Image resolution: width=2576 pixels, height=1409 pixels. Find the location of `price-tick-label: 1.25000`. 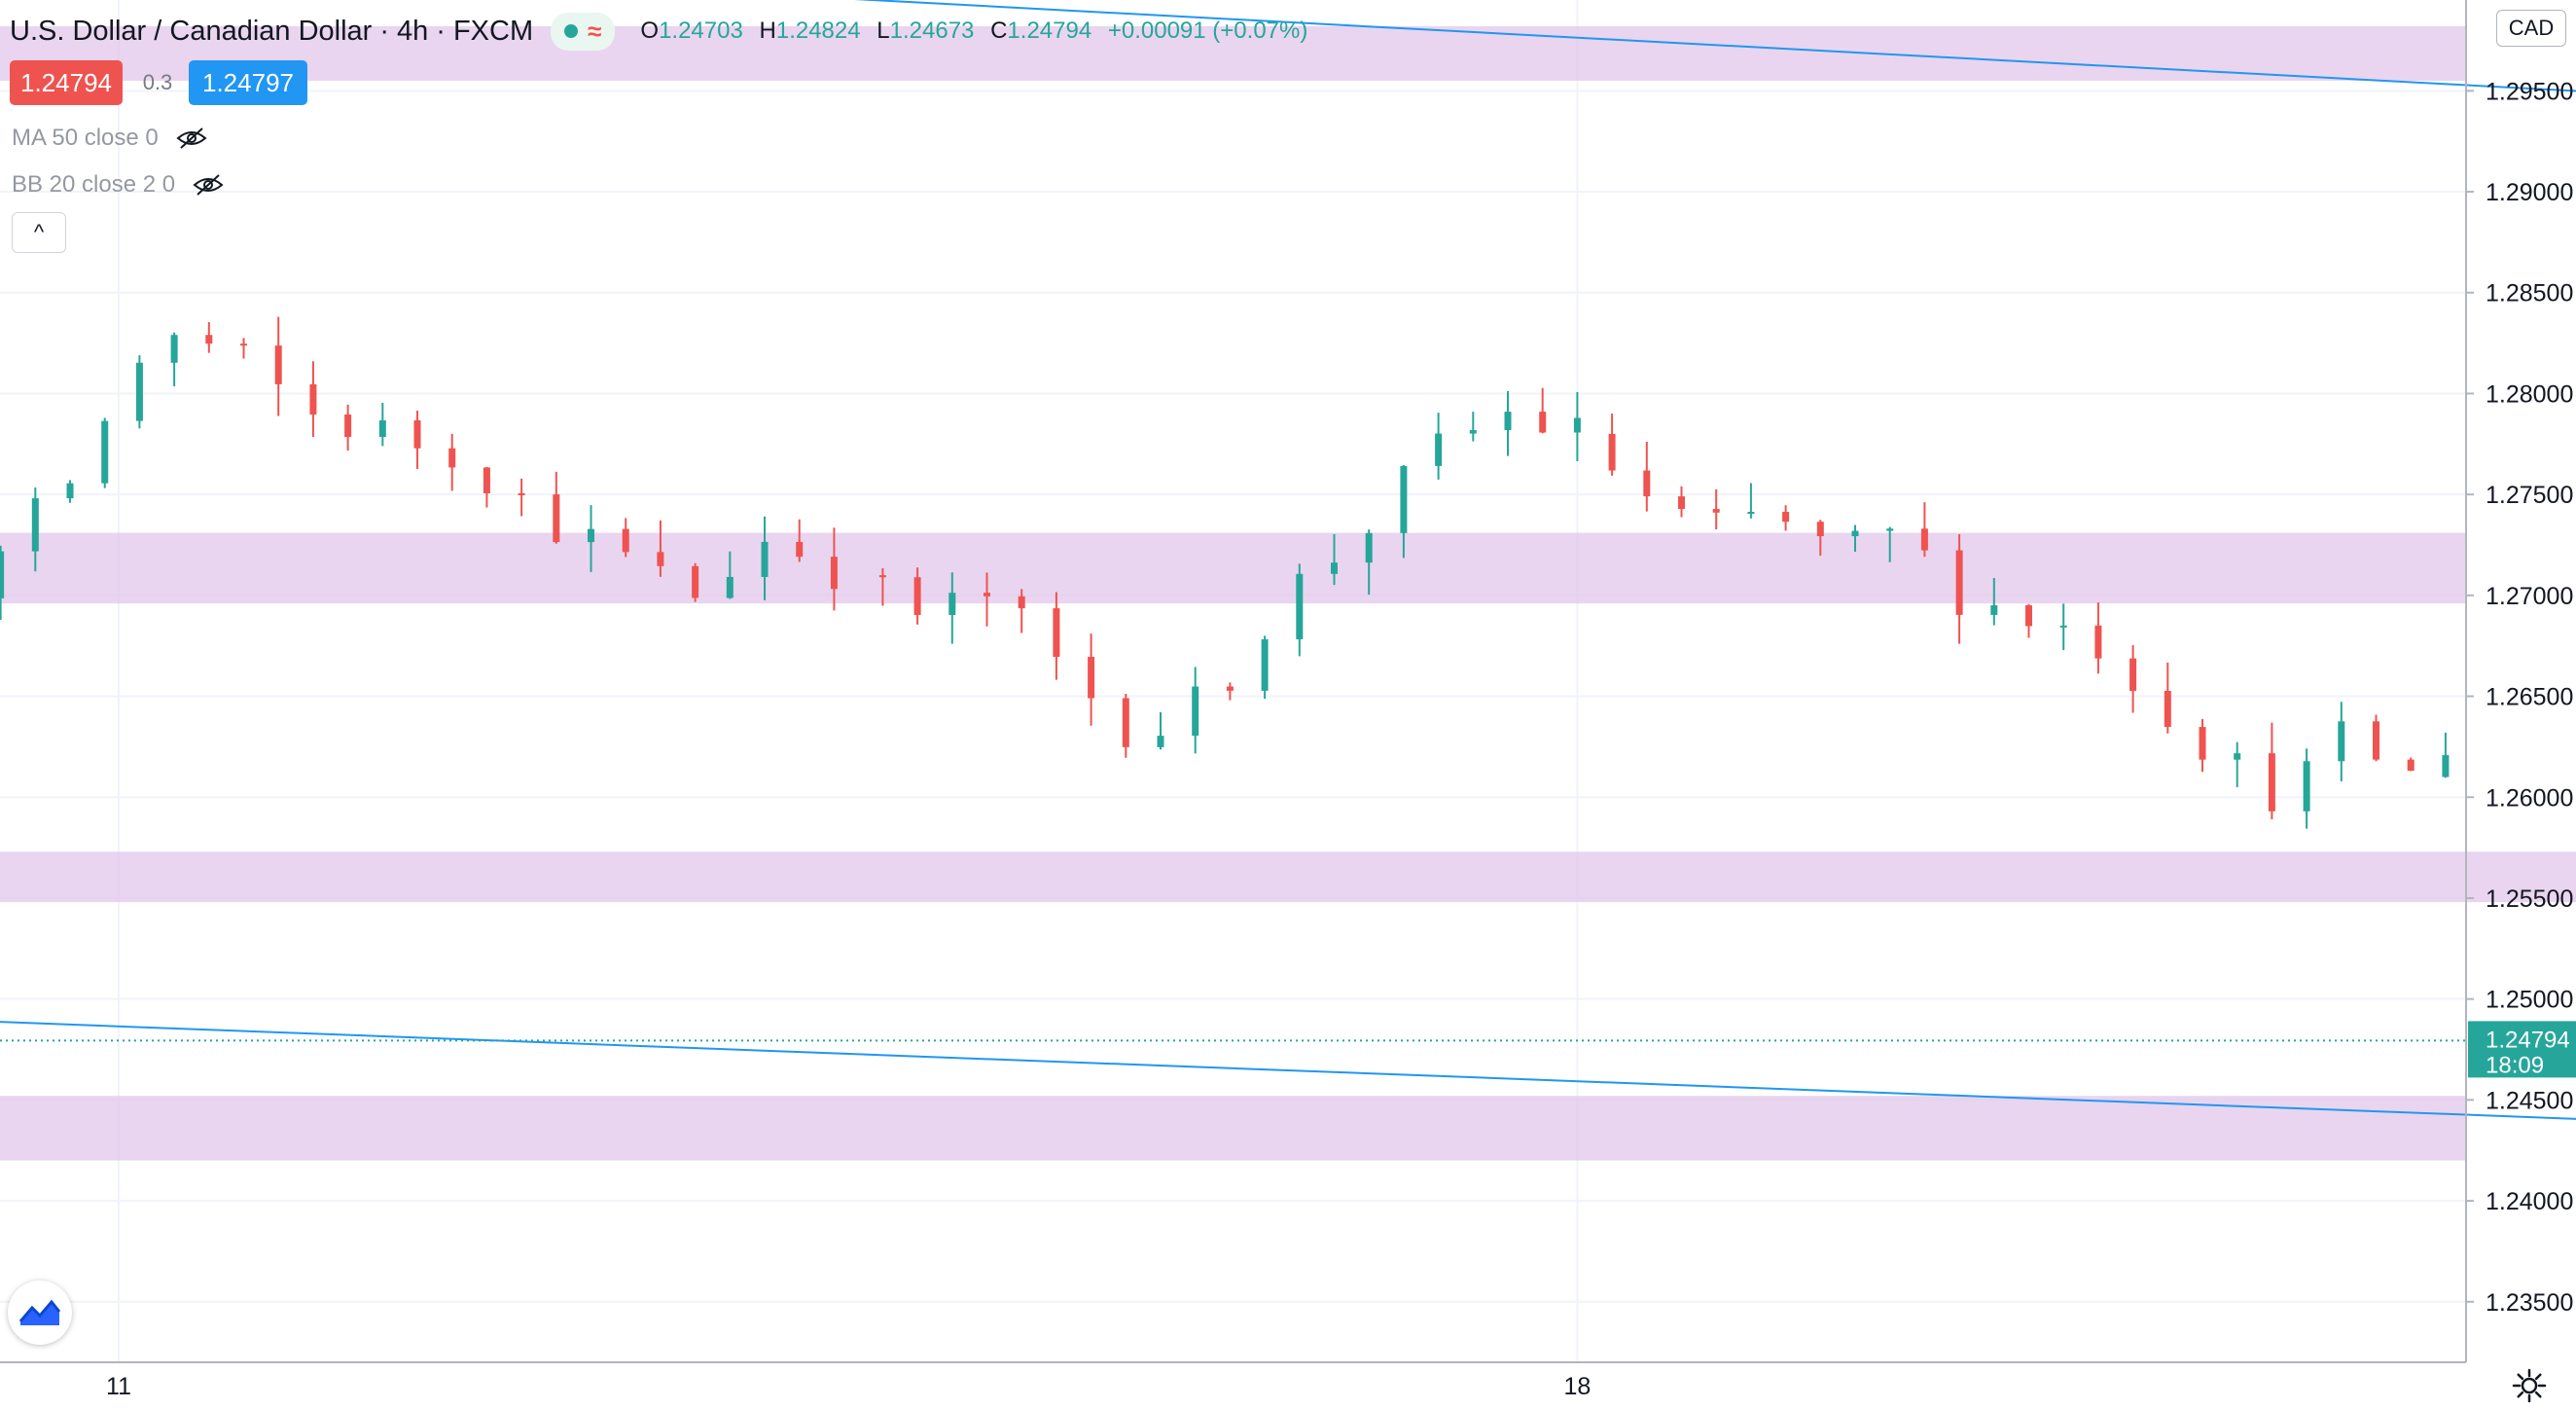

price-tick-label: 1.25000 is located at coordinates (2529, 1000).